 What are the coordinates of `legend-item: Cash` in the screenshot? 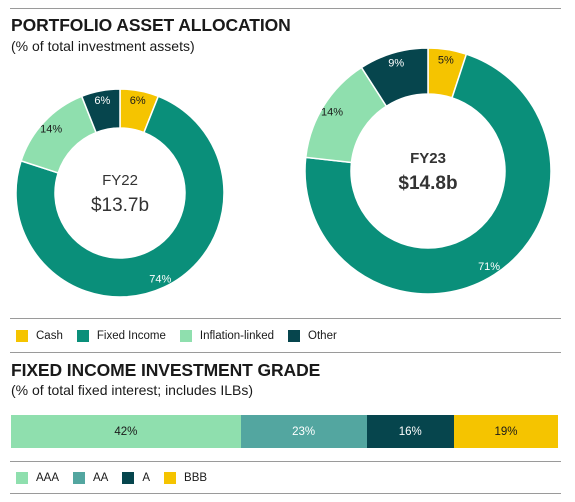 It's located at (39, 336).